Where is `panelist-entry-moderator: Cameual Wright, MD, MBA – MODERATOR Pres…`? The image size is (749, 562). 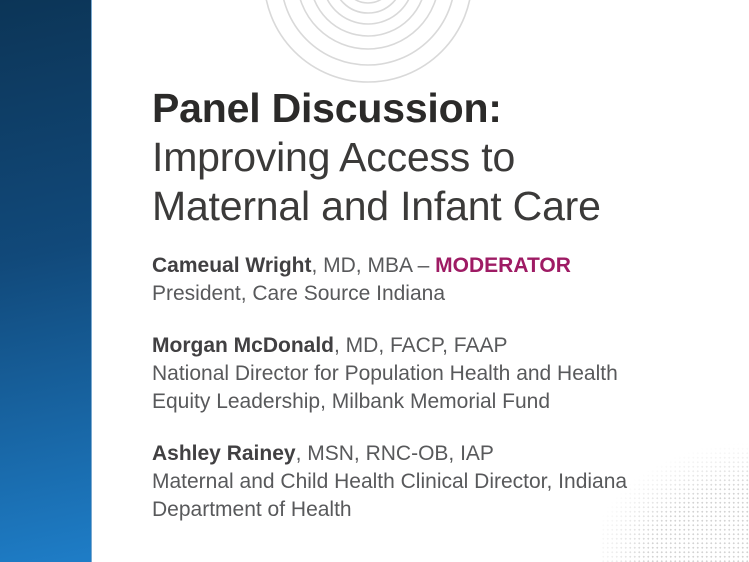
panelist-entry-moderator: Cameual Wright, MD, MBA – MODERATOR Pres… is located at coordinates (439, 280).